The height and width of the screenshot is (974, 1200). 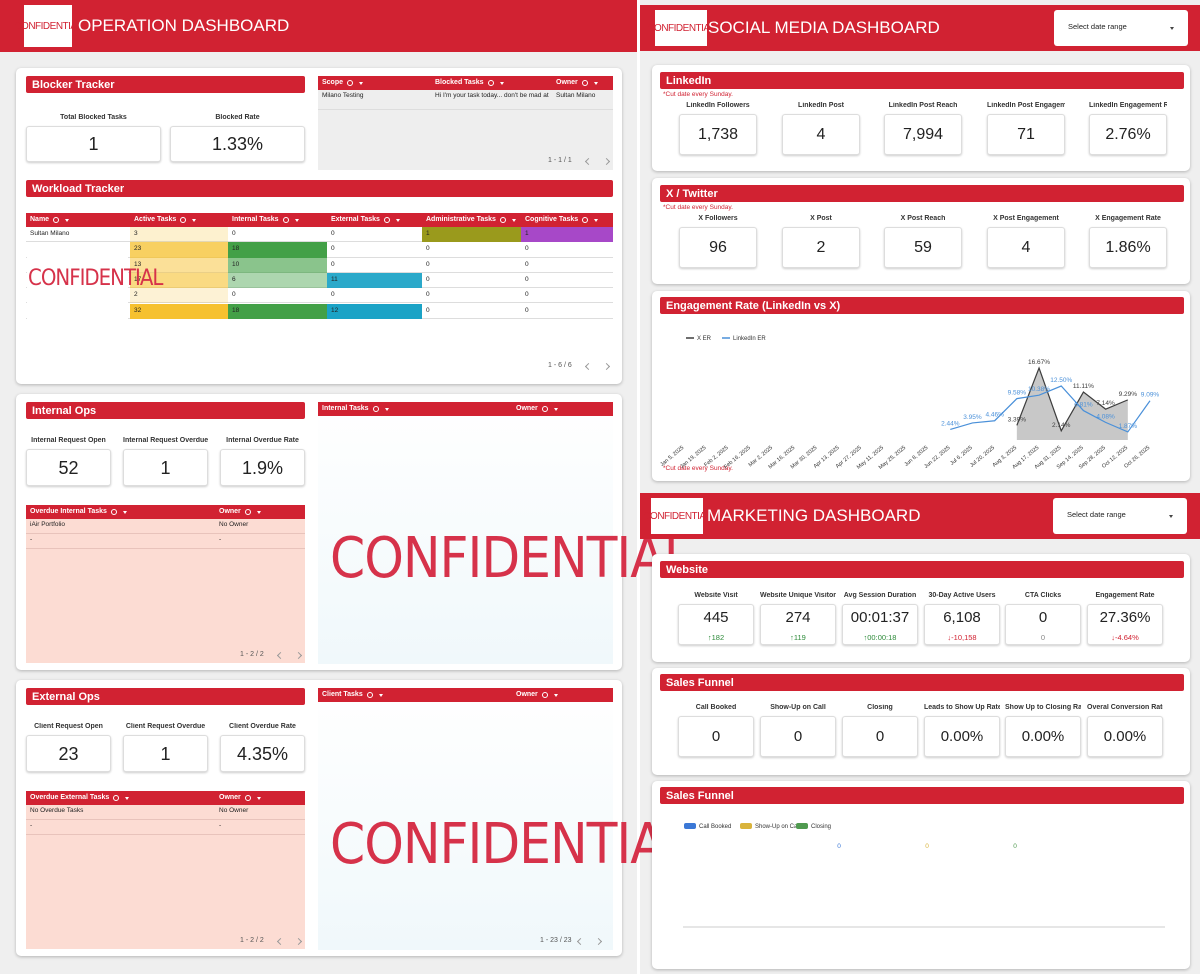 What do you see at coordinates (798, 736) in the screenshot?
I see `scorecard: 0` at bounding box center [798, 736].